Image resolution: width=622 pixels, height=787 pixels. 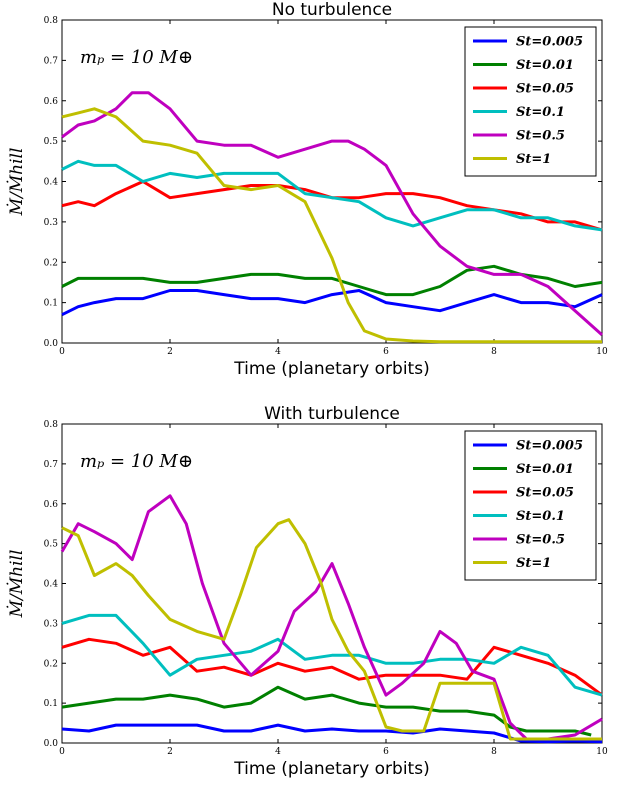 What do you see at coordinates (332, 10) in the screenshot?
I see `chart-title: No turbulence` at bounding box center [332, 10].